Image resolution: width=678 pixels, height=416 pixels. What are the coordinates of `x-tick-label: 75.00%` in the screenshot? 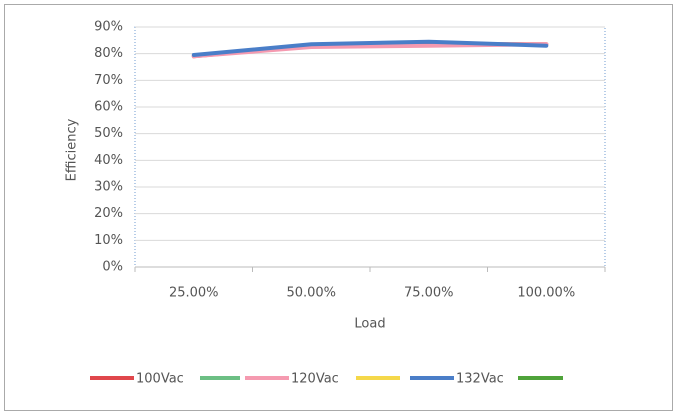 It's located at (429, 293).